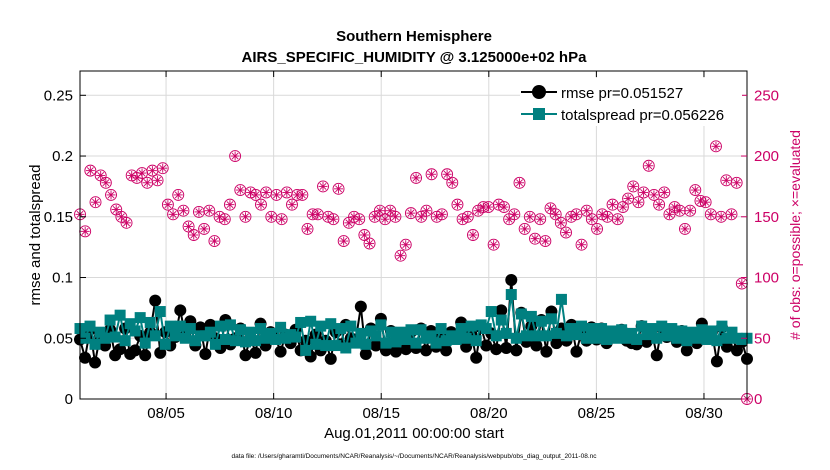  I want to click on chart-title: Southern Hemisphere, so click(414, 36).